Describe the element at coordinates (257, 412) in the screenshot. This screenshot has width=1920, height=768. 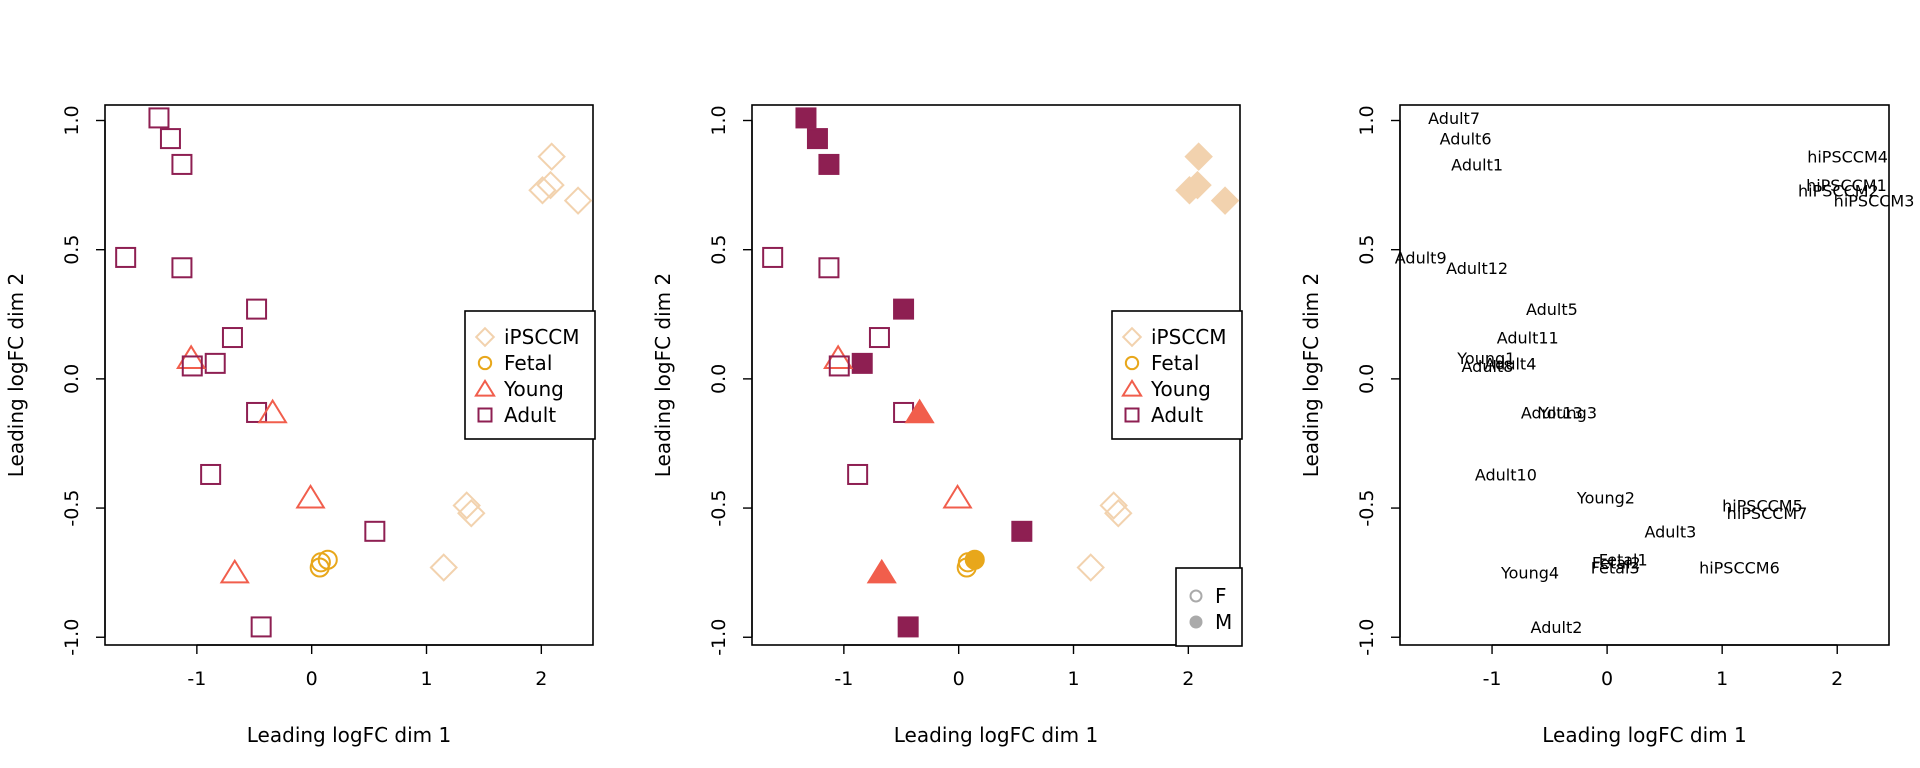
I see `point-adult13` at that location.